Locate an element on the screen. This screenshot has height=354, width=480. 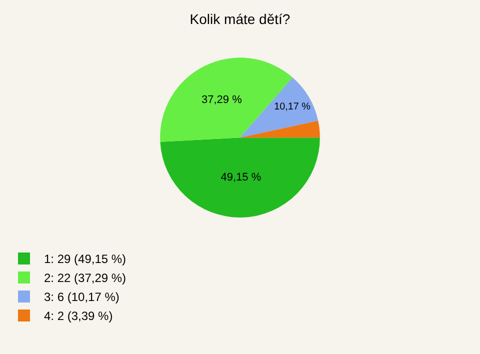
legend-label: 1: 29 (49,15 %) is located at coordinates (85, 259).